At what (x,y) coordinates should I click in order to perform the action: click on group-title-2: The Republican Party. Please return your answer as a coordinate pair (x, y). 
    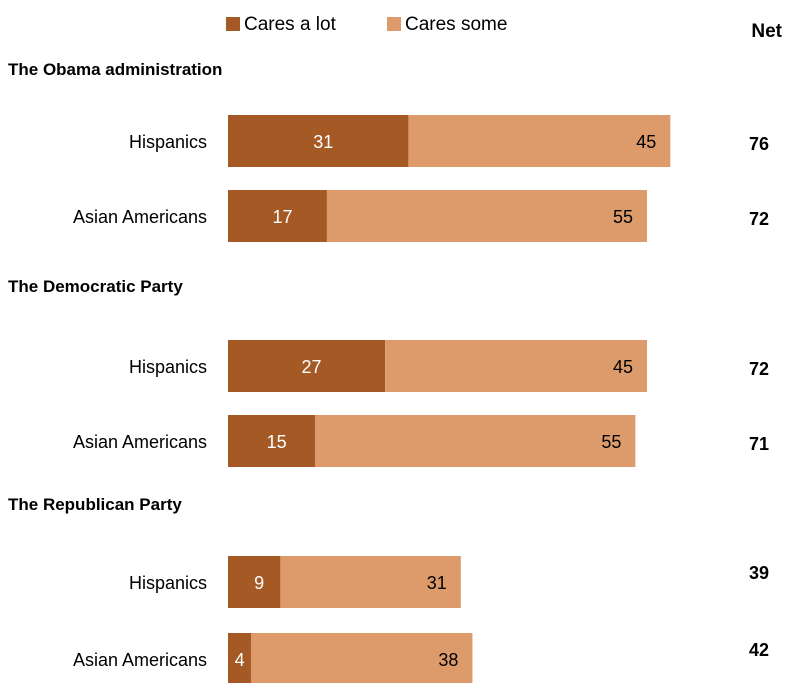
    Looking at the image, I should click on (95, 504).